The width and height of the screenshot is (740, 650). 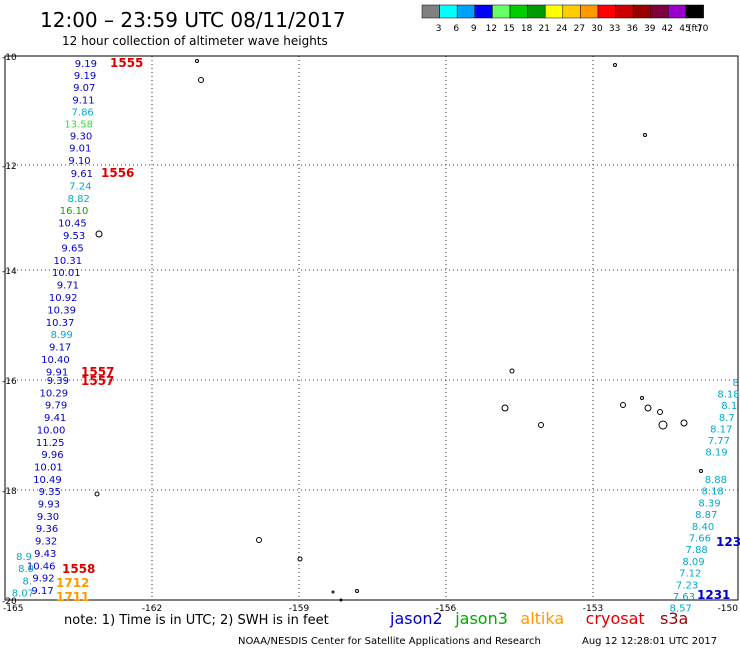 What do you see at coordinates (593, 609) in the screenshot?
I see `longitude-label: -153` at bounding box center [593, 609].